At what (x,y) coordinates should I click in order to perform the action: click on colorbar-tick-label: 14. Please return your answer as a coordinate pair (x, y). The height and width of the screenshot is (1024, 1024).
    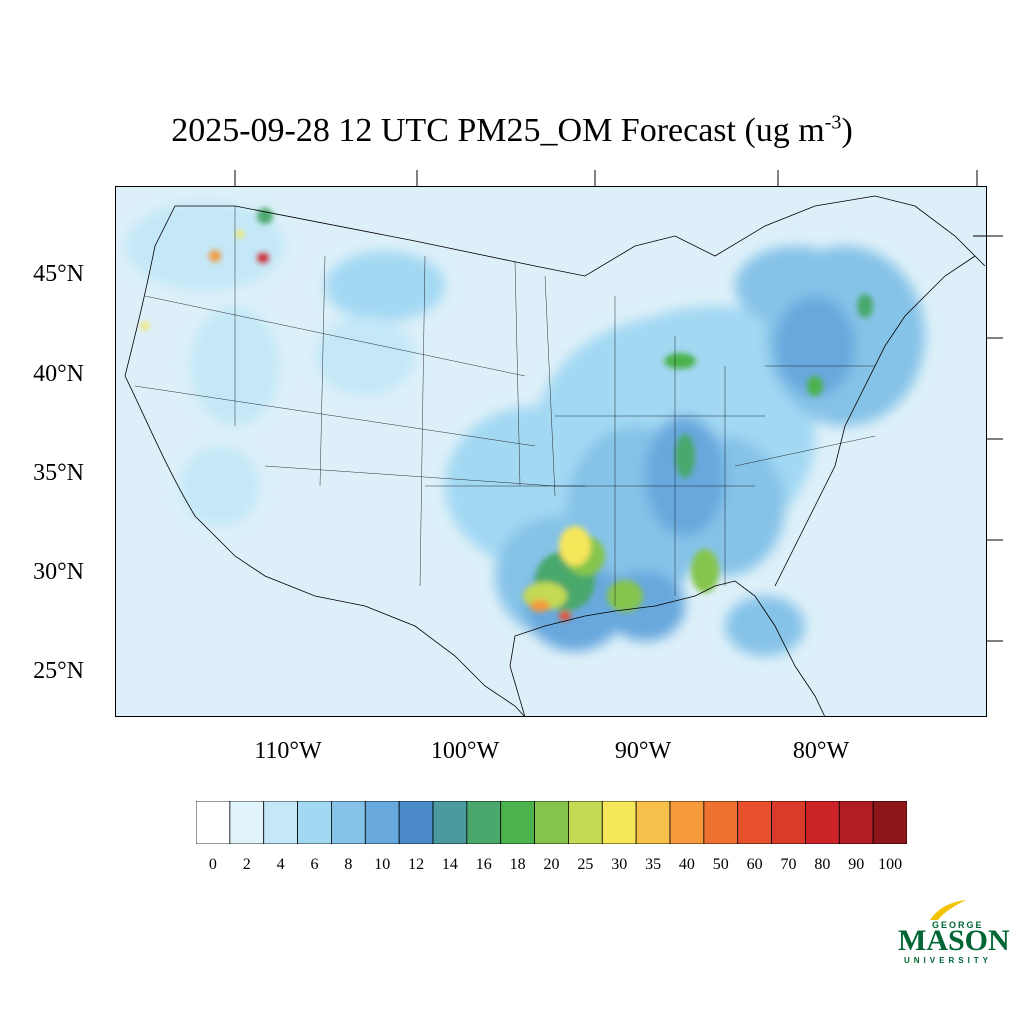
    Looking at the image, I should click on (449, 864).